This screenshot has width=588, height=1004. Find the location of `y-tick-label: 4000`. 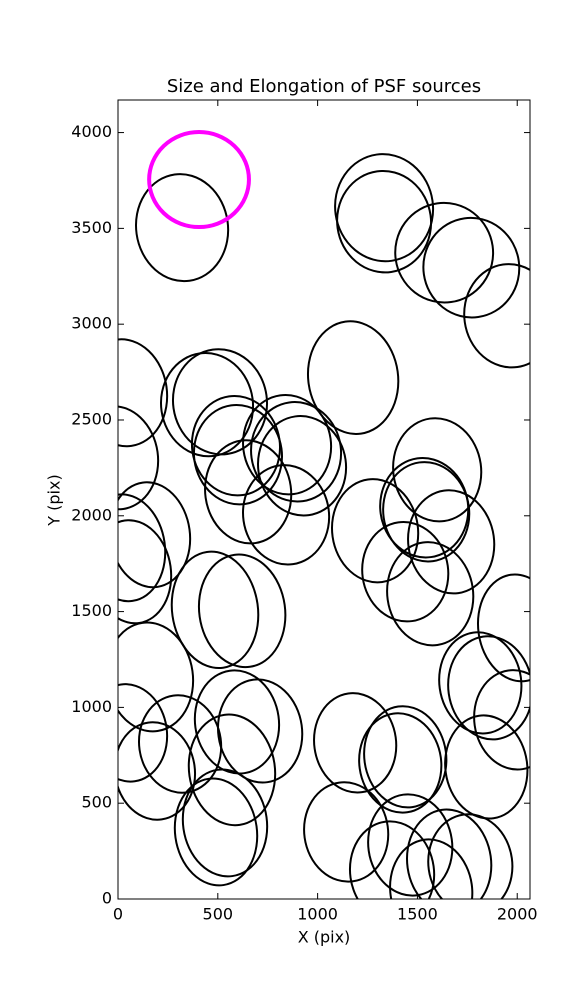

y-tick-label: 4000 is located at coordinates (91, 131).